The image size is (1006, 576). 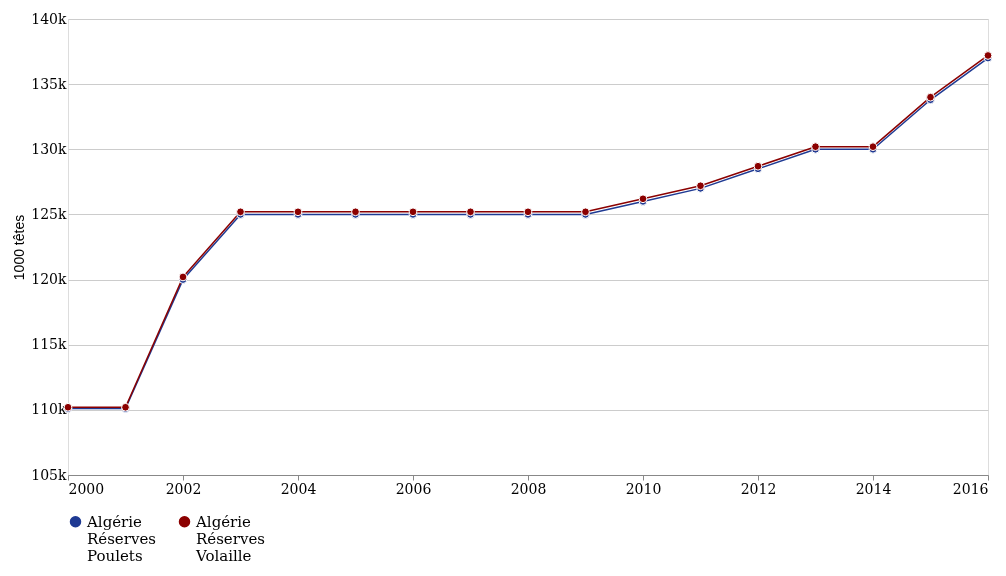 I want to click on x-tick-label: 2008, so click(x=528, y=488).